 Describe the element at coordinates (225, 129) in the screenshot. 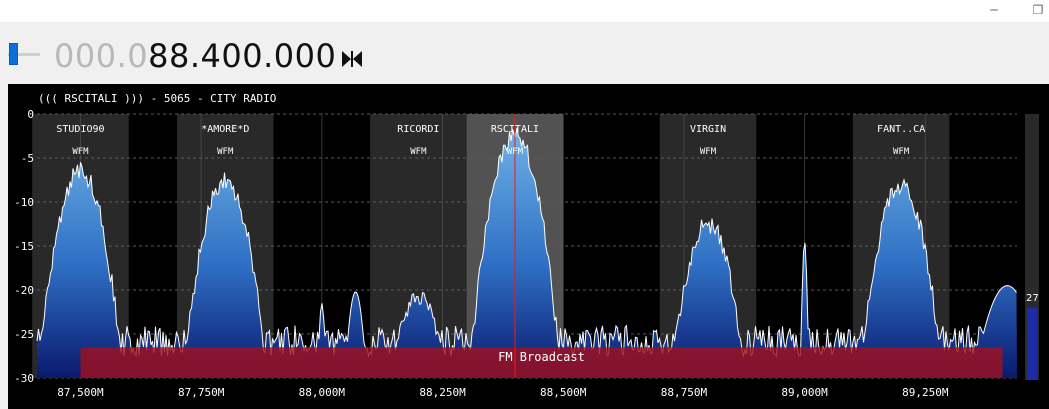

I see `station-name-label: *AMORE*D` at that location.